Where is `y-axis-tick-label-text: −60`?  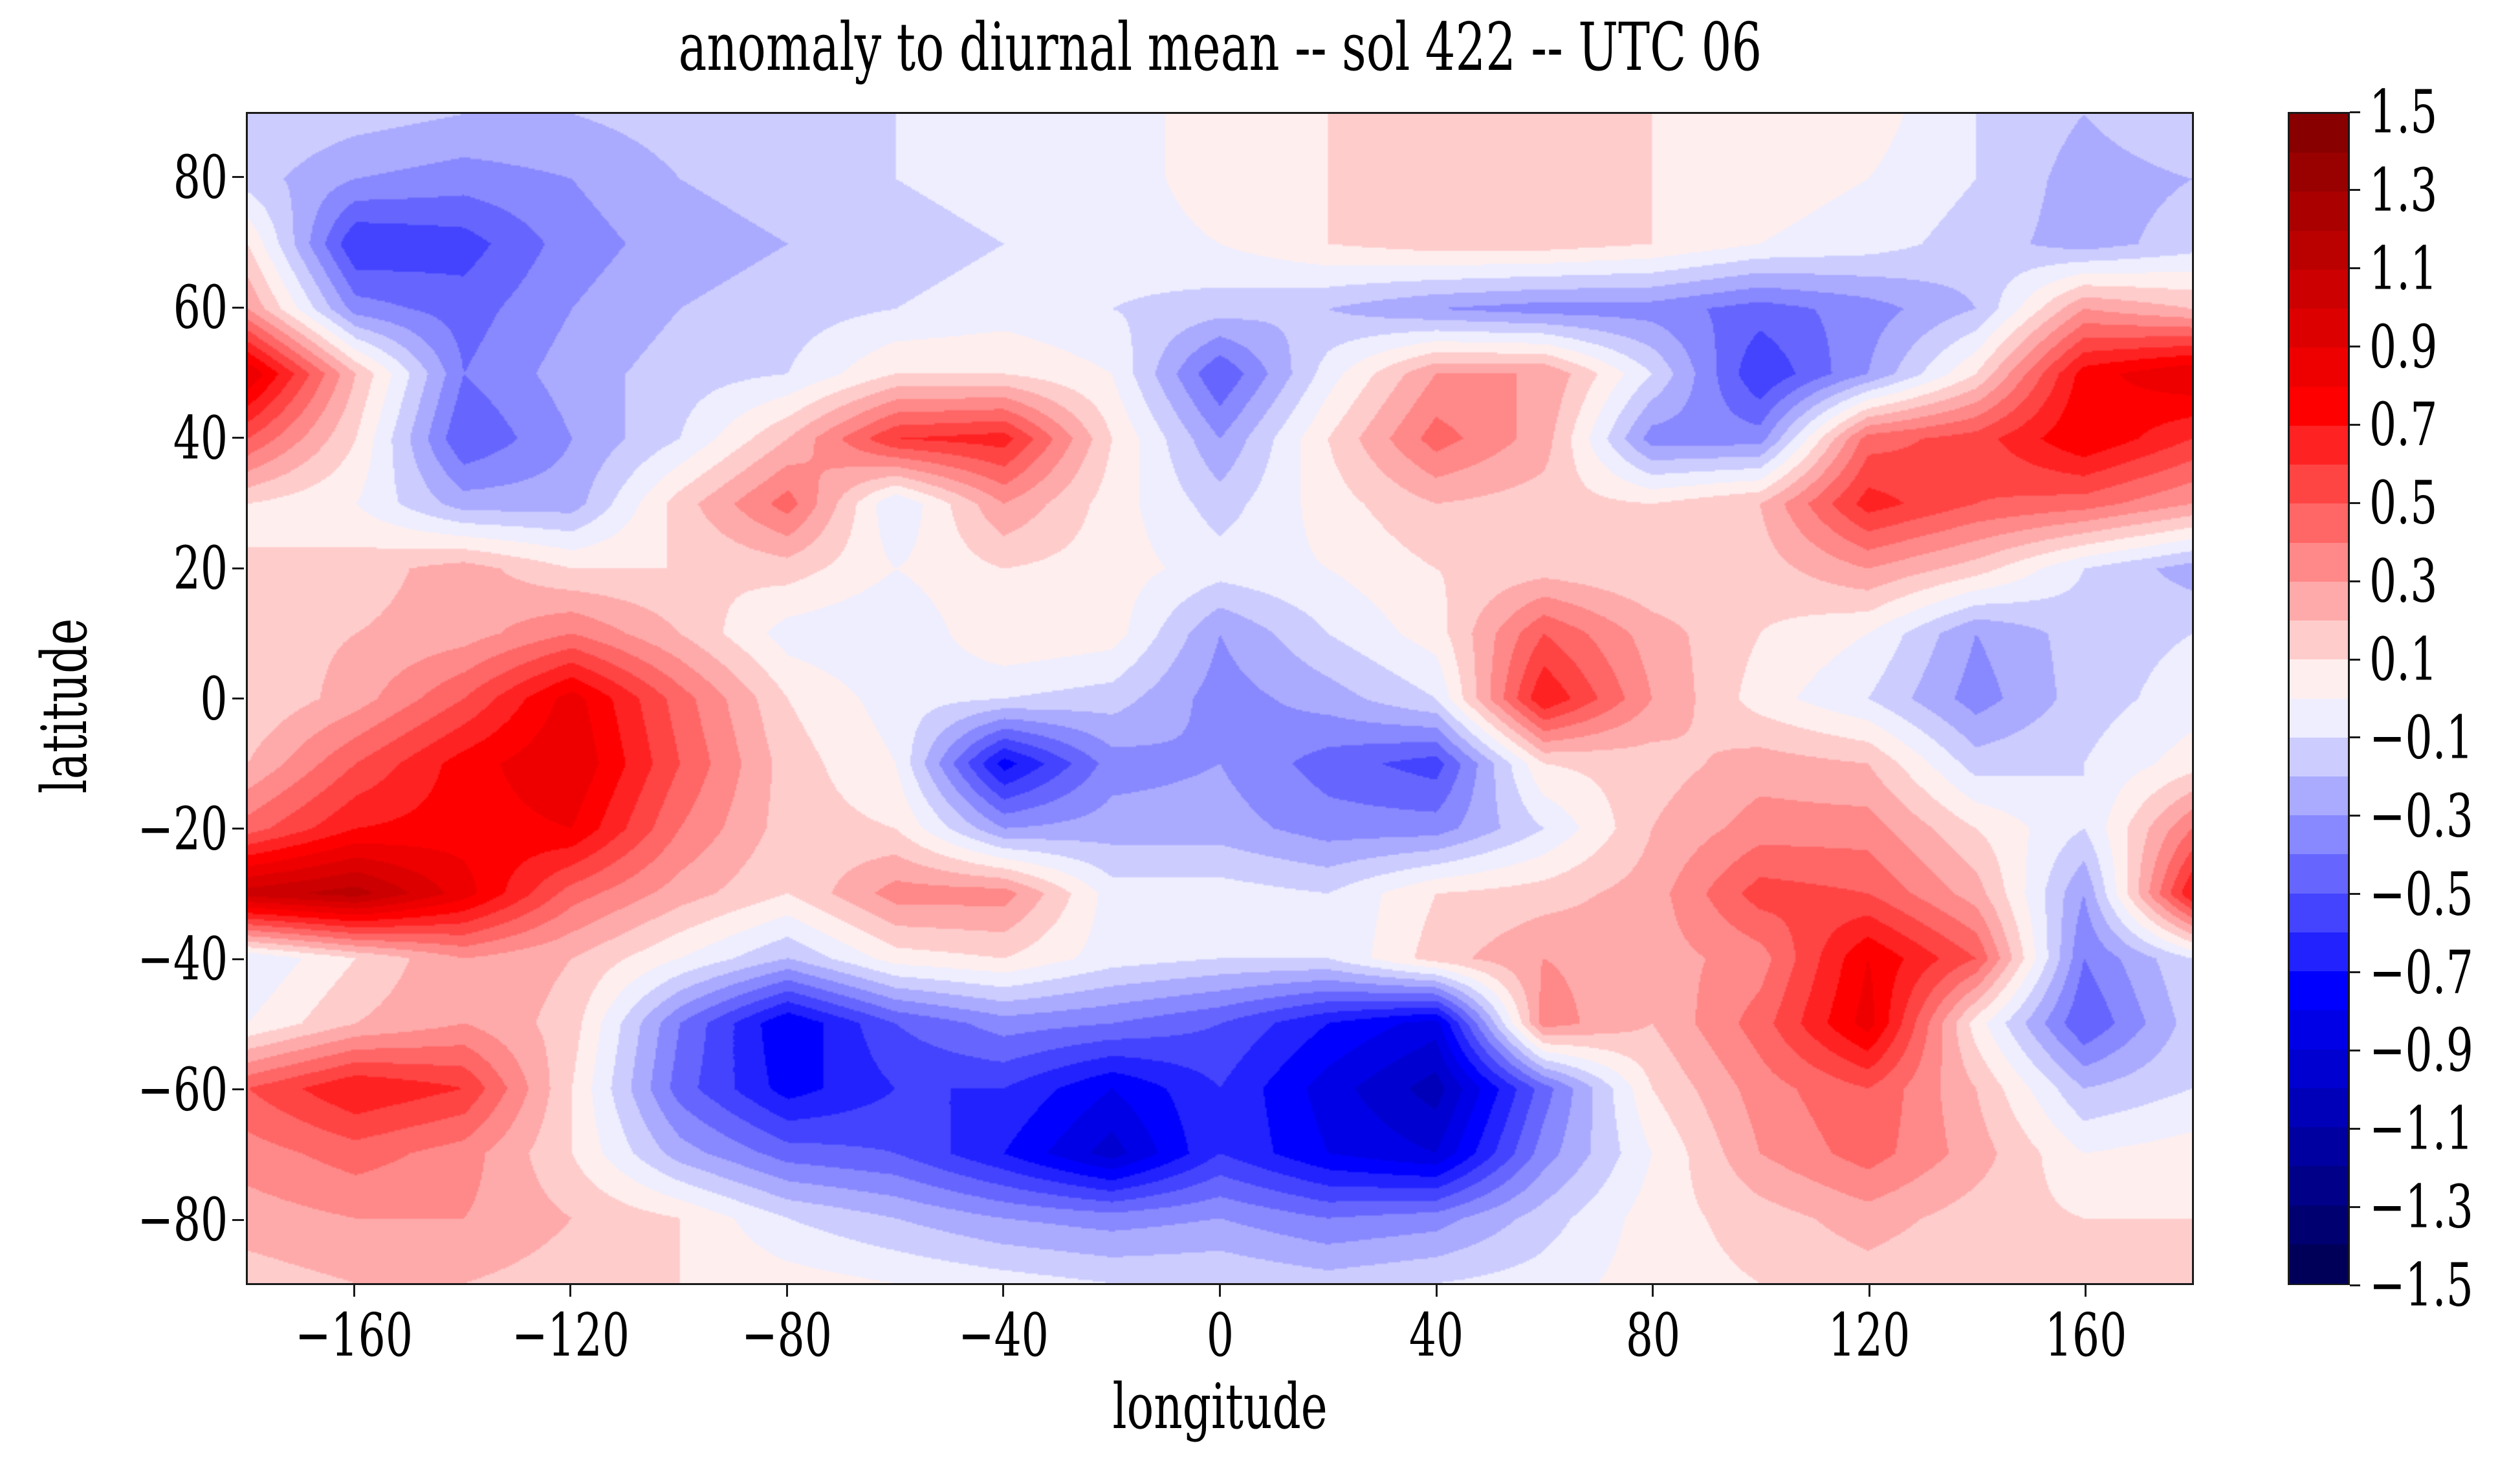
y-axis-tick-label-text: −60 is located at coordinates (182, 1090).